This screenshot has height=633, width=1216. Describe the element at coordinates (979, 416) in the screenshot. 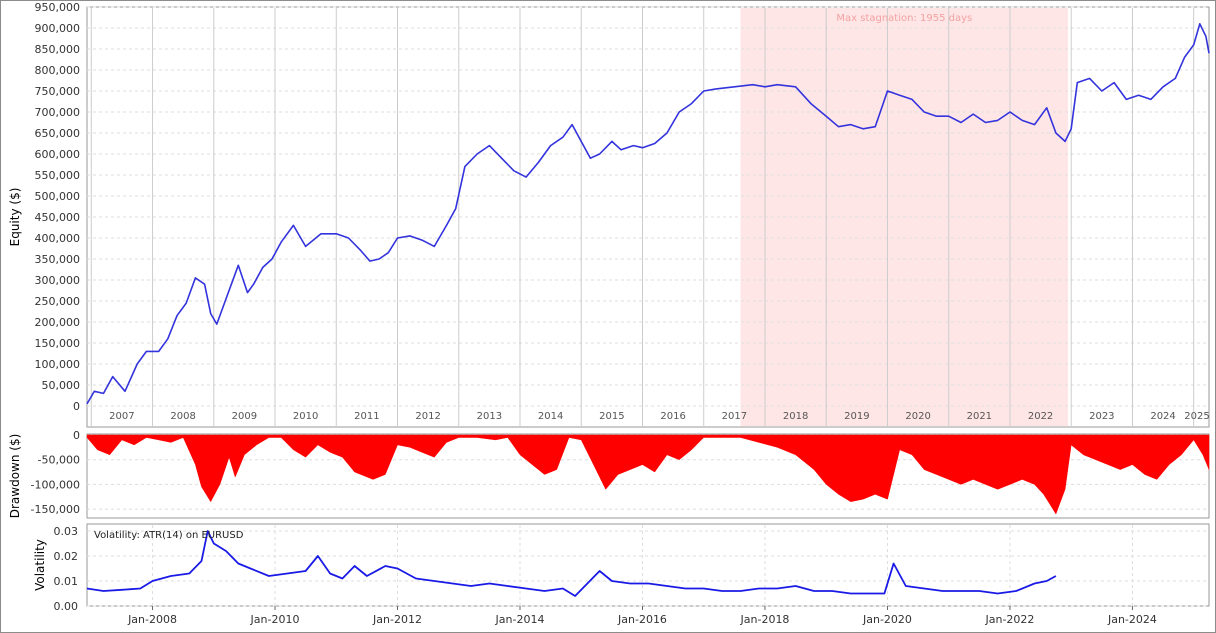

I see `year-label: 2021` at that location.